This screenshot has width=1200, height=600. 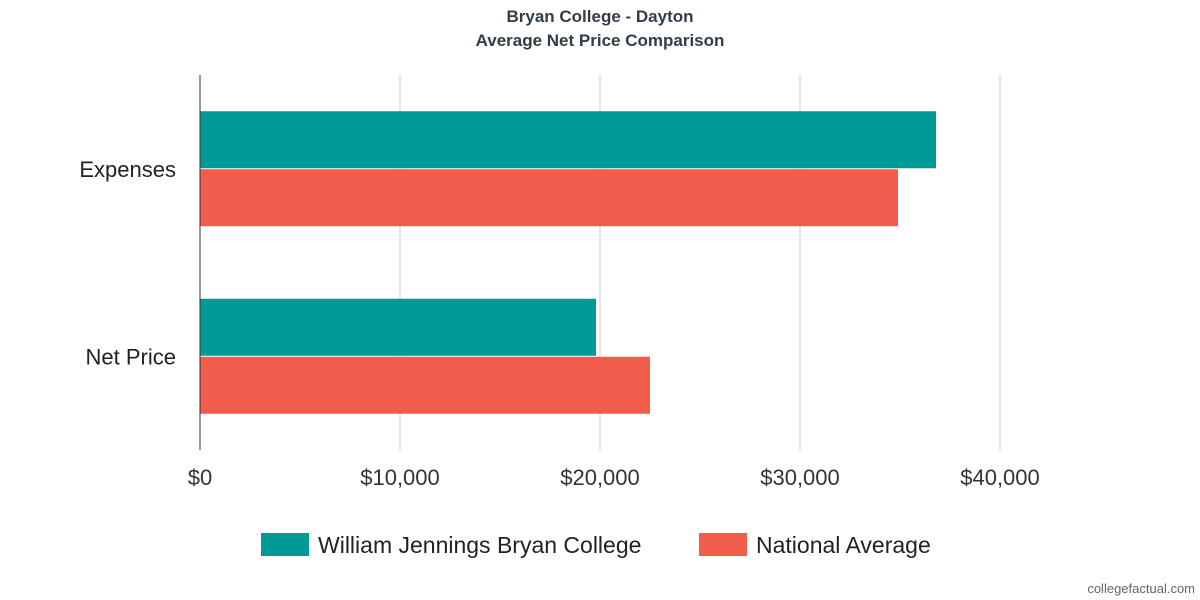 I want to click on credit-text: collegefactual.com, so click(x=1141, y=588).